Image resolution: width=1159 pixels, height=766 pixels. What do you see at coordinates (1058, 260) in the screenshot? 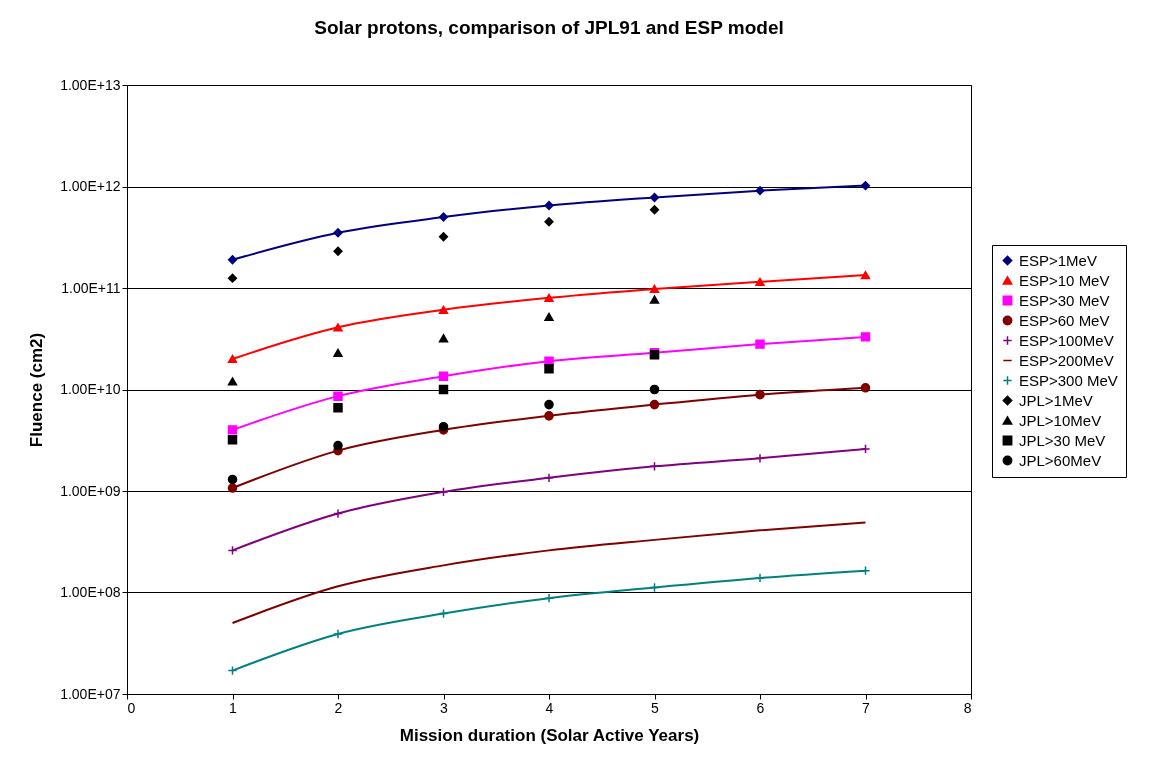
I see `legend-label: ESP>1MeV` at bounding box center [1058, 260].